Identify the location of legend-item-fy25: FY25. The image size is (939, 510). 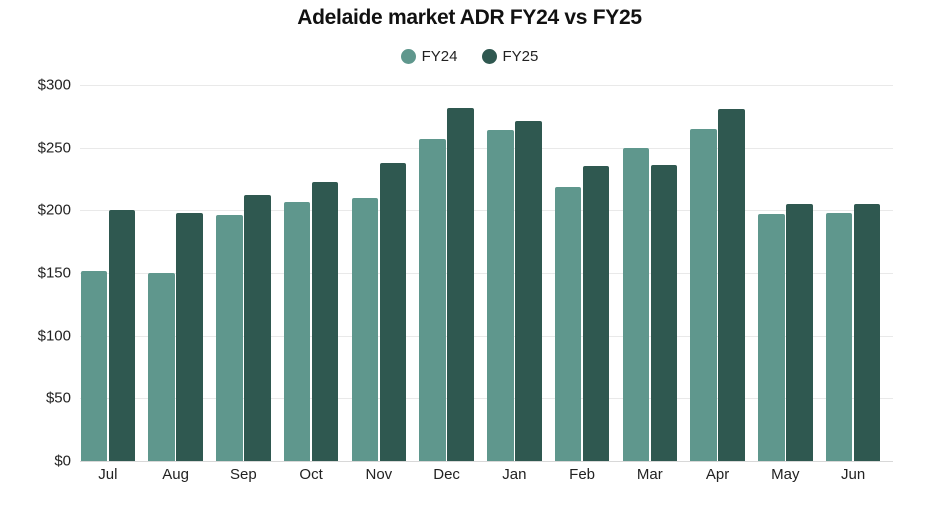
(510, 56).